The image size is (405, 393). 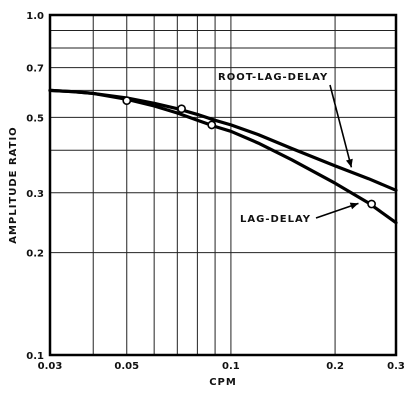 What do you see at coordinates (35, 356) in the screenshot?
I see `y-tick-label: 0.1` at bounding box center [35, 356].